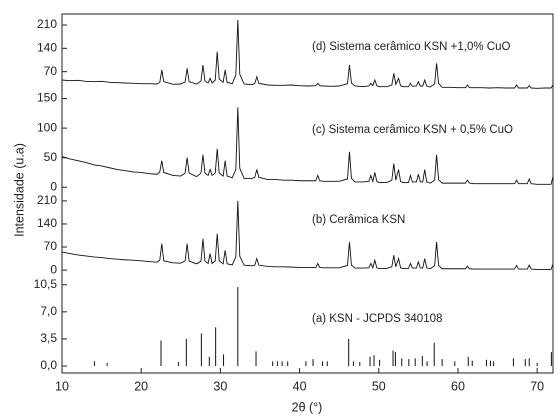 This screenshot has width=557, height=420. Describe the element at coordinates (537, 386) in the screenshot. I see `x-tick-label: 70` at that location.